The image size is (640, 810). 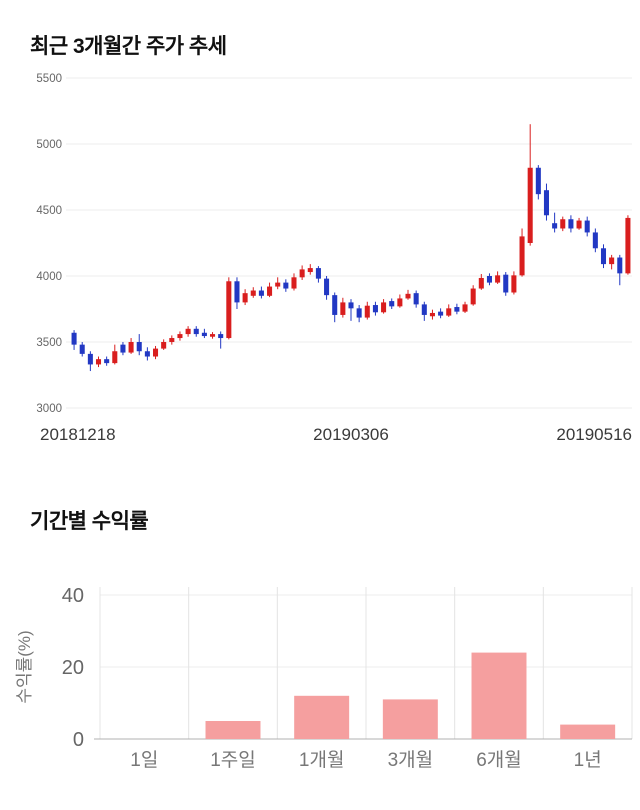 I want to click on svg-text: 5500, so click(x=49, y=79).